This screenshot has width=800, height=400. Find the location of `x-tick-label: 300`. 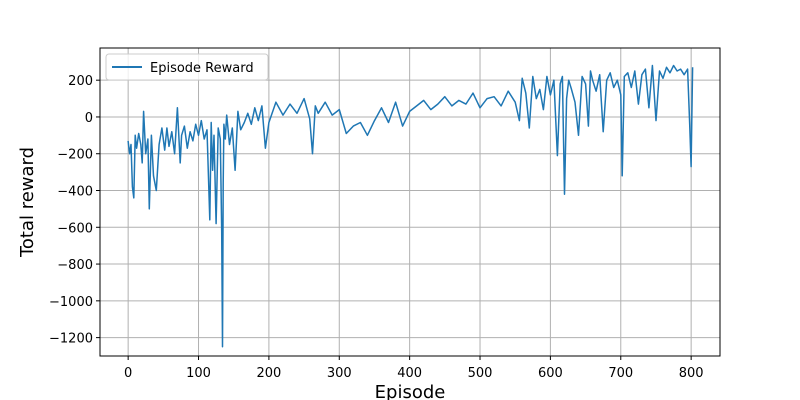

x-tick-label: 300 is located at coordinates (339, 373).